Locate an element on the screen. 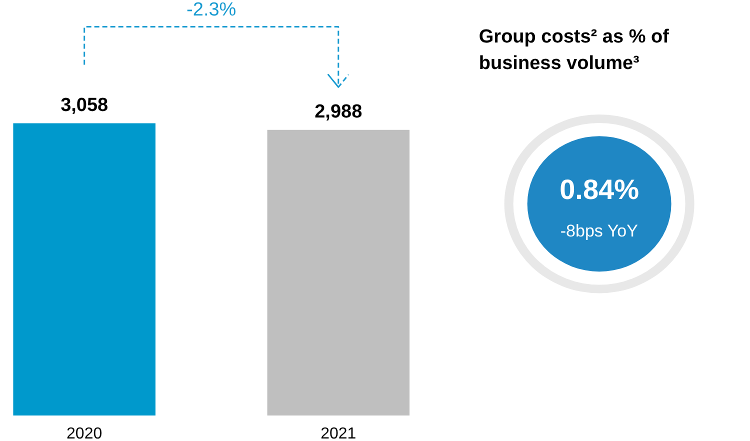 Image resolution: width=750 pixels, height=441 pixels. text: -2.3% is located at coordinates (211, 10).